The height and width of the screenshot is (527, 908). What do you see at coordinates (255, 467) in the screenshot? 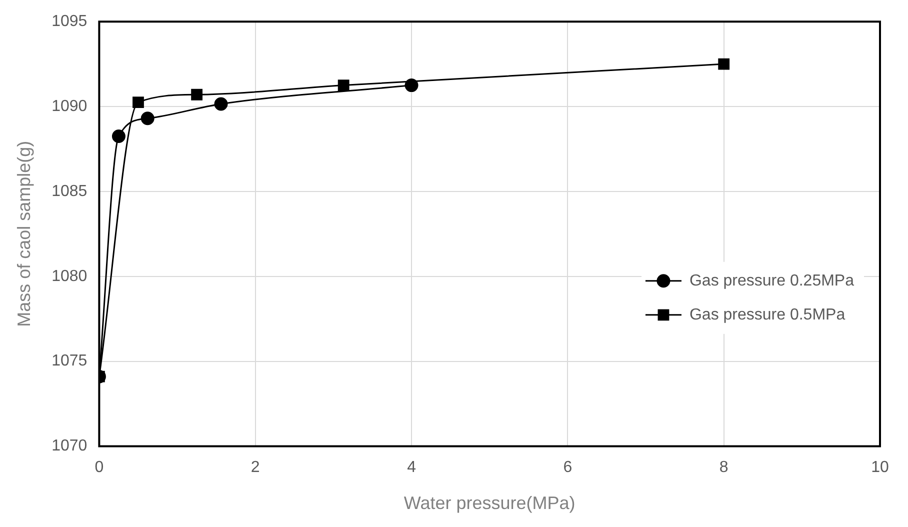
I see `x-tick-label: 2` at bounding box center [255, 467].